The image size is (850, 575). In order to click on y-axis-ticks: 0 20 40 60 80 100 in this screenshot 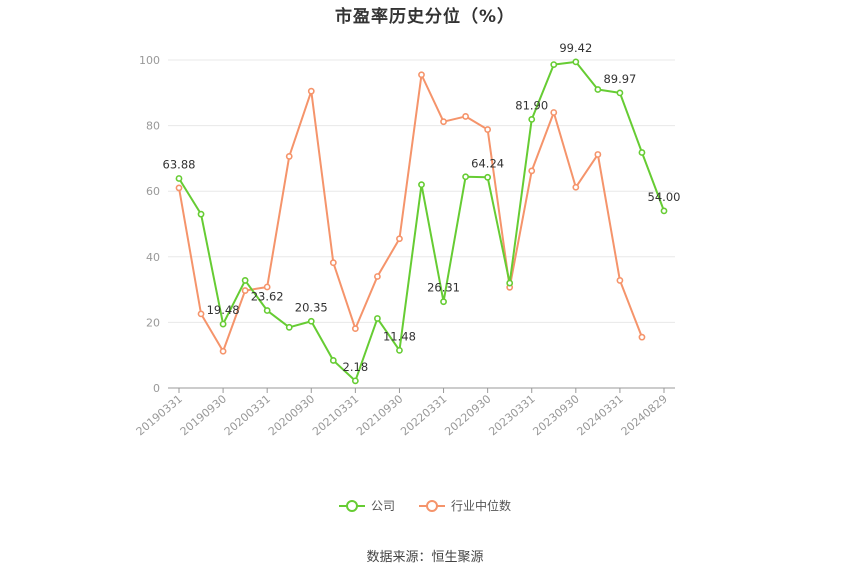, I will do `click(149, 224)`.